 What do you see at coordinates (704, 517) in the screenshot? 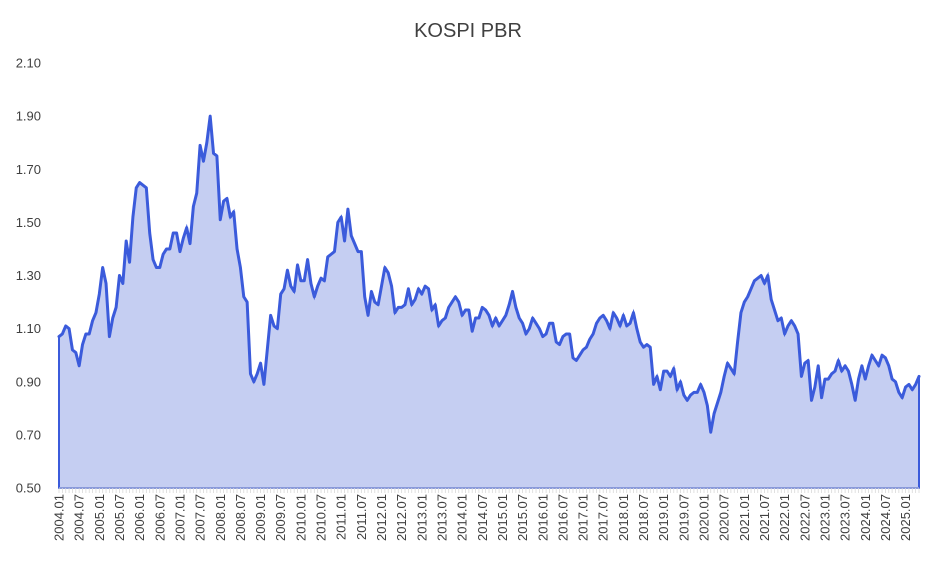
I see `x-tick-label: 2020.01` at bounding box center [704, 517].